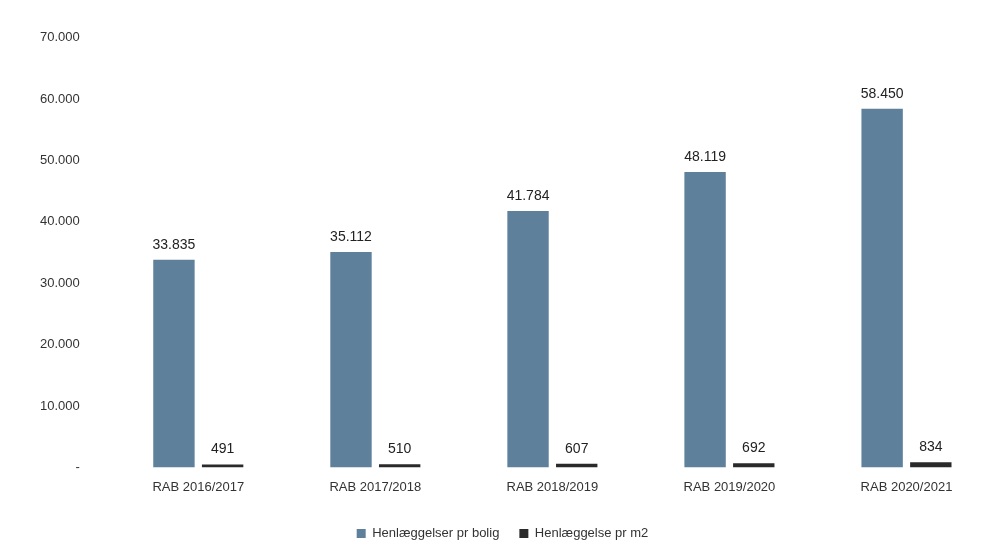  I want to click on legend-label: Henlæggelser pr bolig, so click(436, 533).